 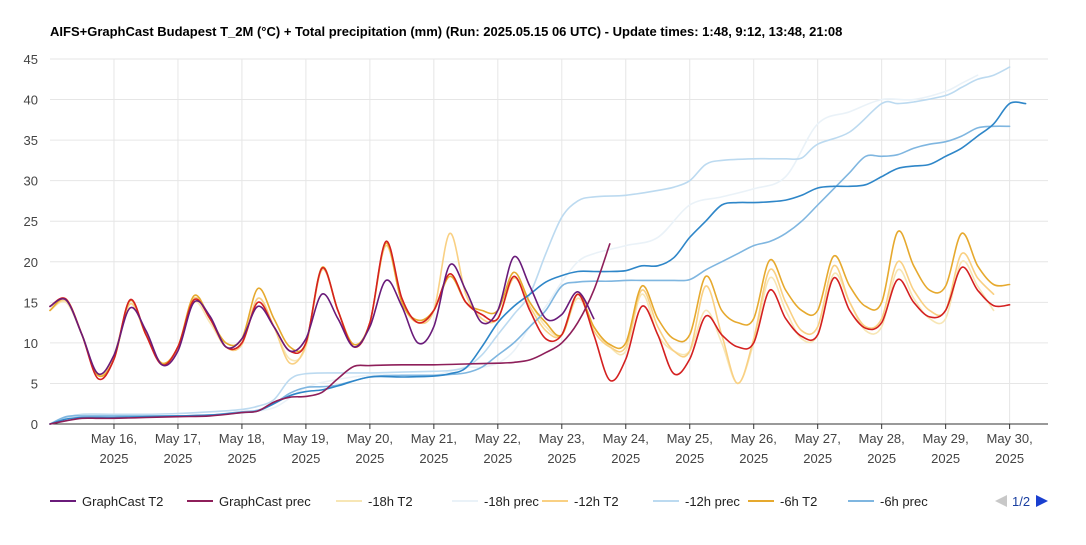 I want to click on x-tick-label: May 16,, so click(x=114, y=438).